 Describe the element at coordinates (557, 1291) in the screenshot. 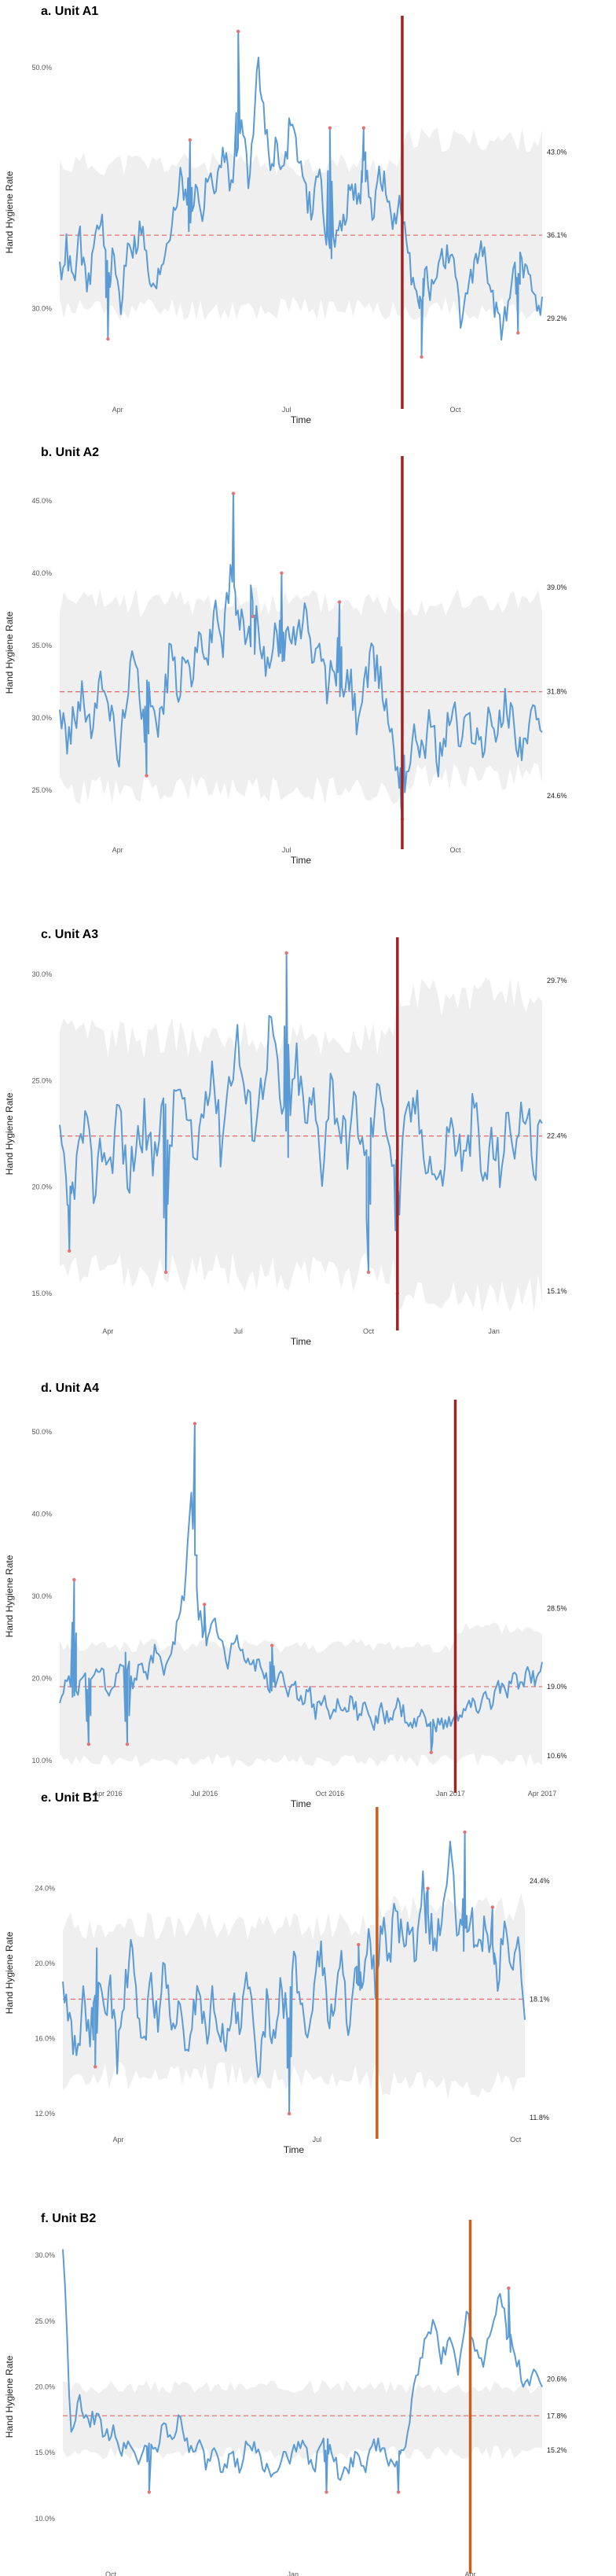

I see `reference-label: 15.1%` at that location.